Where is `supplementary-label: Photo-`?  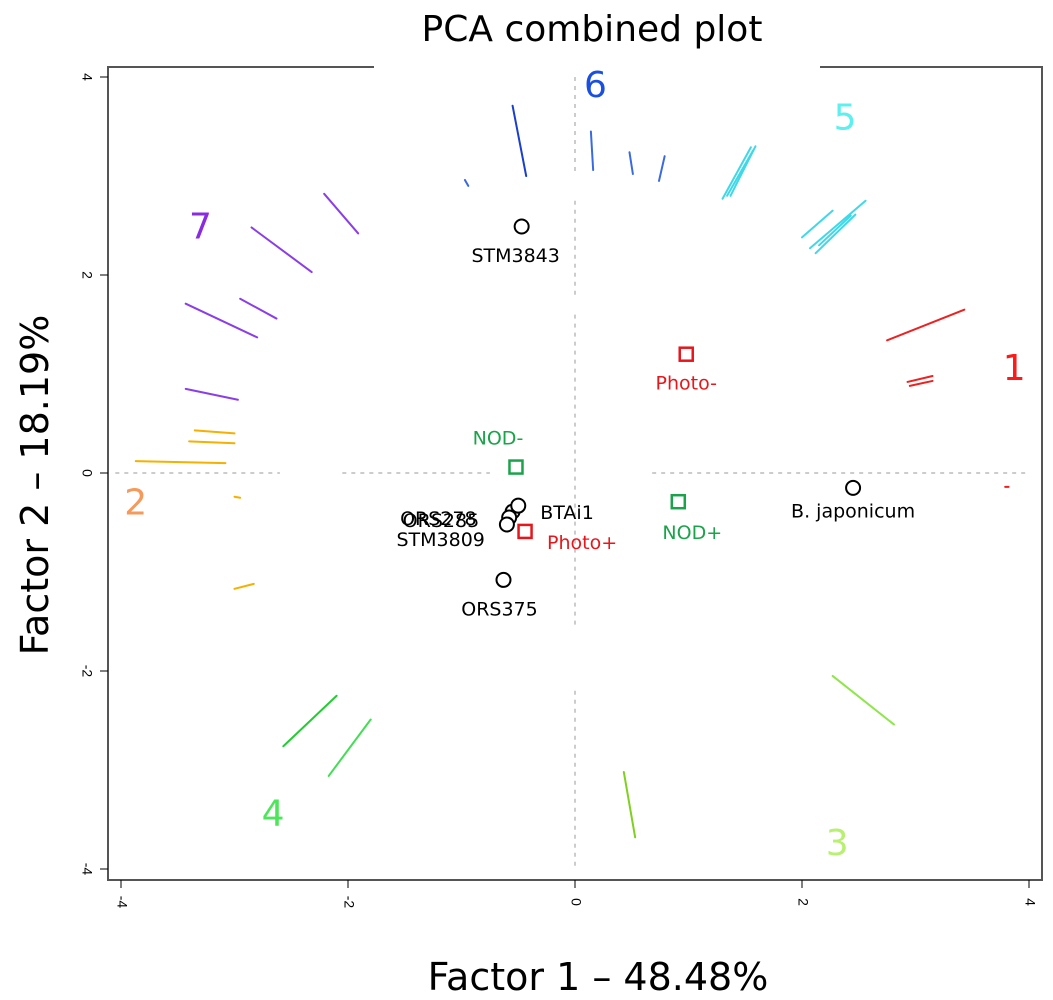 supplementary-label: Photo- is located at coordinates (686, 384).